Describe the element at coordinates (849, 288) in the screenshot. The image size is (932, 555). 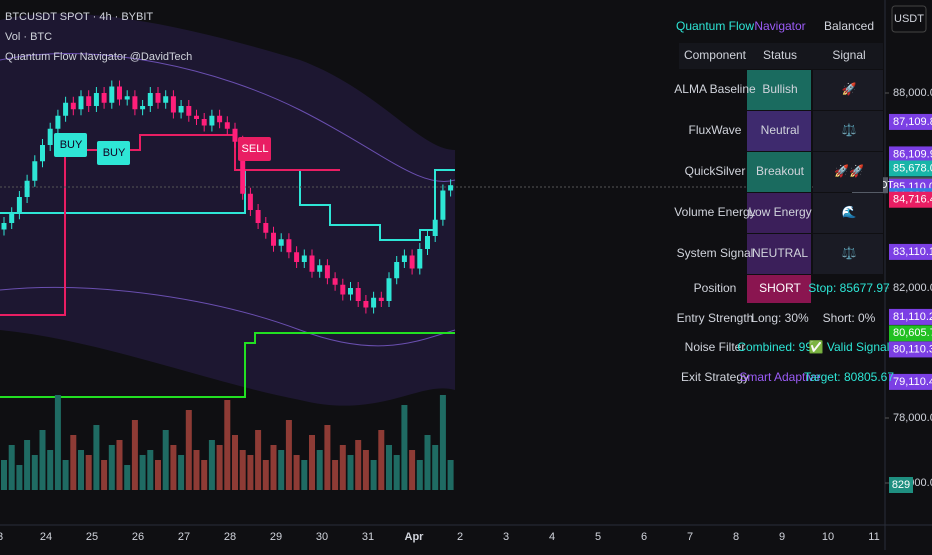
I see `table-cell: Stop: 85677.97` at that location.